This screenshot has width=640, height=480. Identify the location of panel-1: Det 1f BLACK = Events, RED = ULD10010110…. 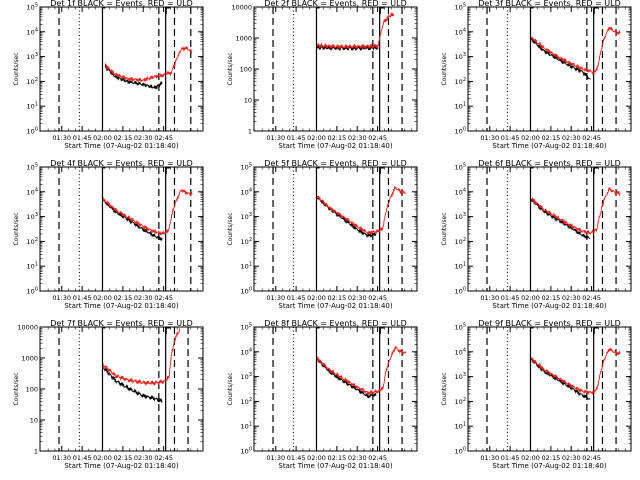
(108, 75).